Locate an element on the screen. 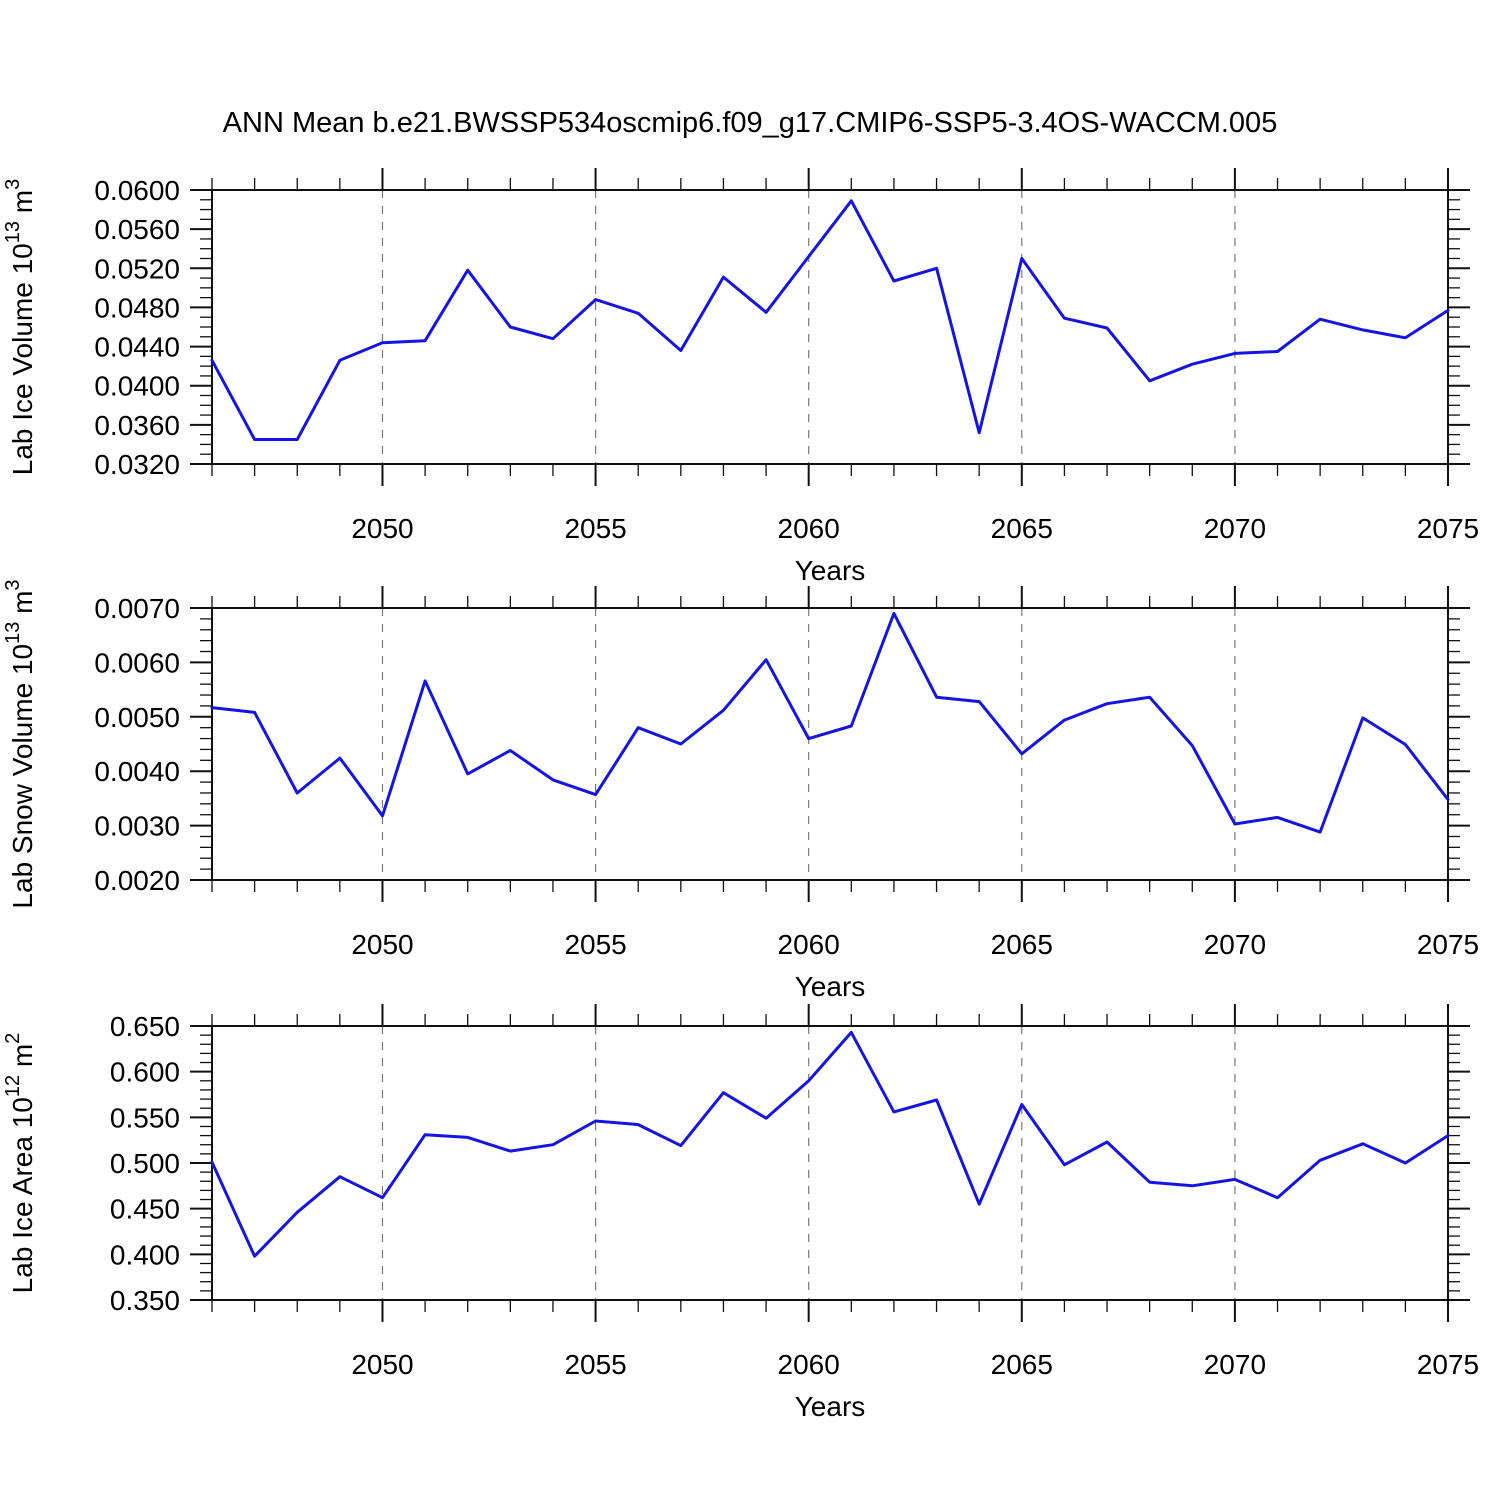 Image resolution: width=1500 pixels, height=1500 pixels. y-tick-label: 0.0050 is located at coordinates (137, 717).